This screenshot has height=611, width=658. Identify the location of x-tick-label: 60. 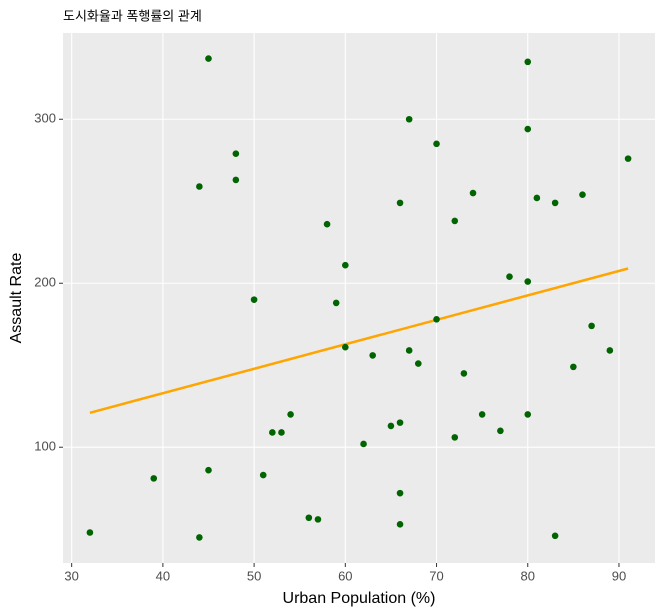
(345, 575).